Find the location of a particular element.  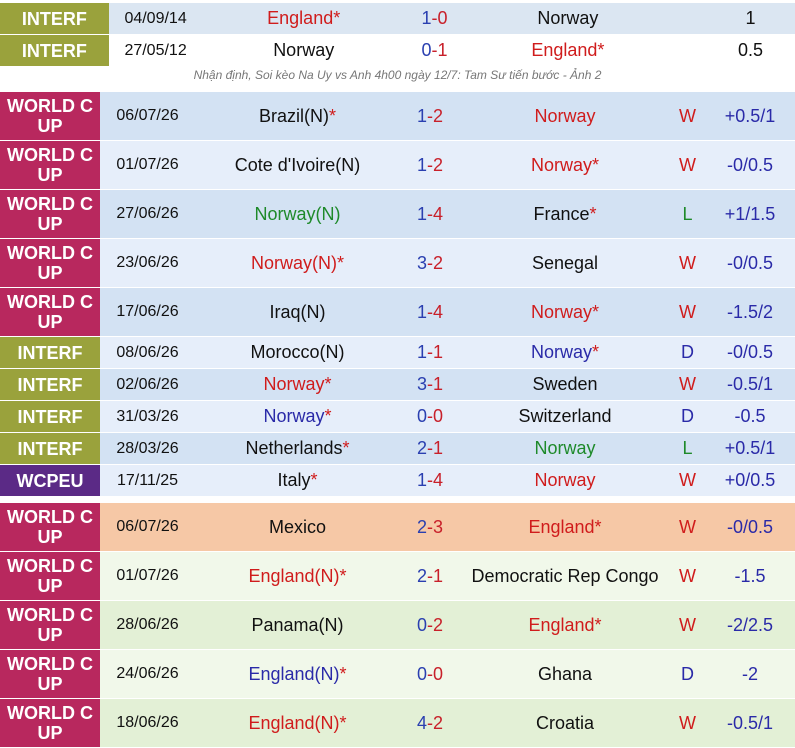

score: 3 -1 is located at coordinates (430, 384).